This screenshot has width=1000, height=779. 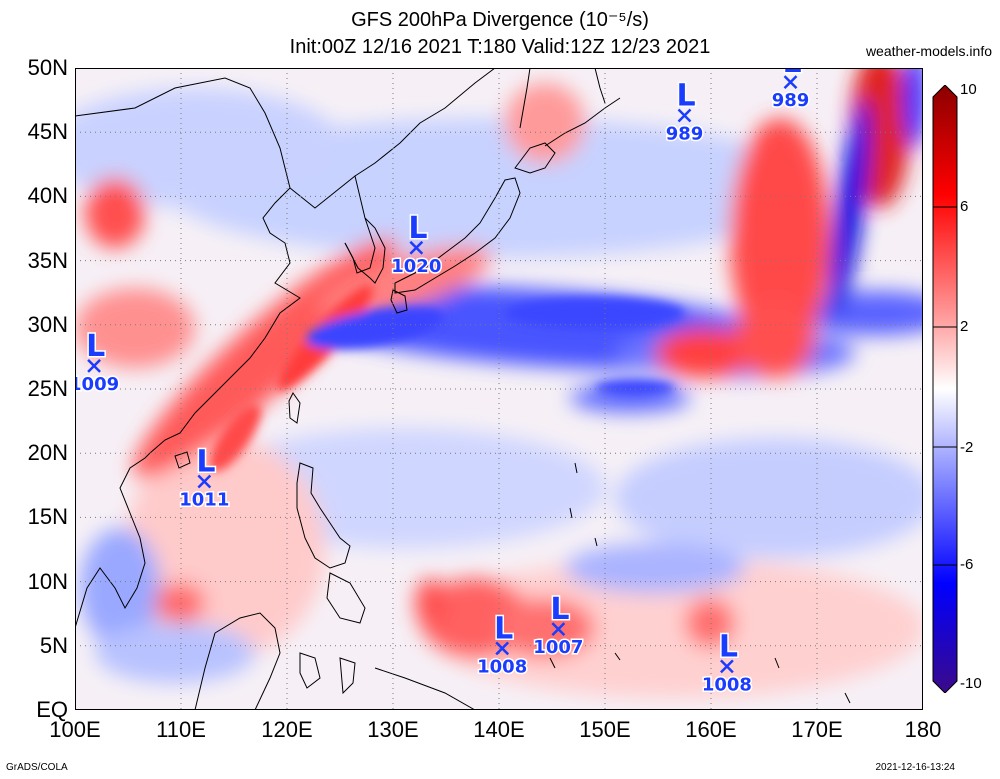 I want to click on x-tick-label: 180, so click(x=923, y=729).